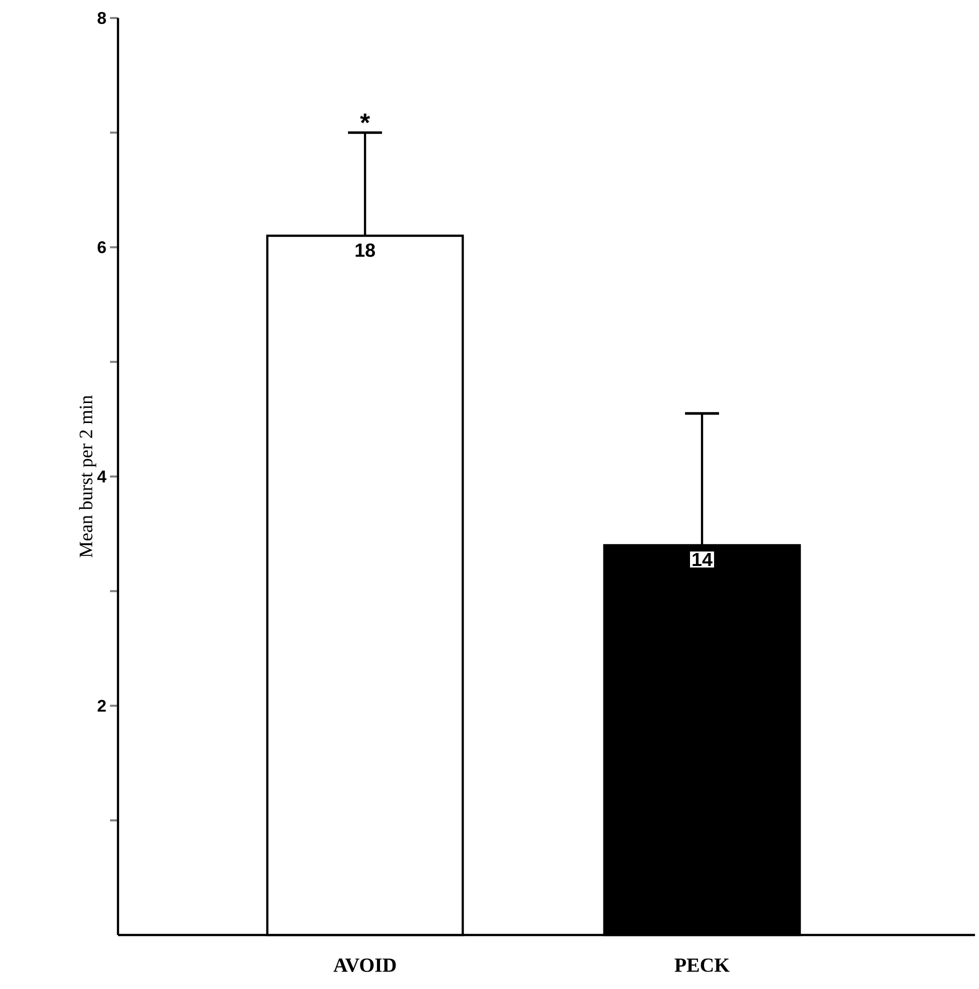 The height and width of the screenshot is (989, 979). What do you see at coordinates (101, 476) in the screenshot?
I see `y-tick-label: 4` at bounding box center [101, 476].